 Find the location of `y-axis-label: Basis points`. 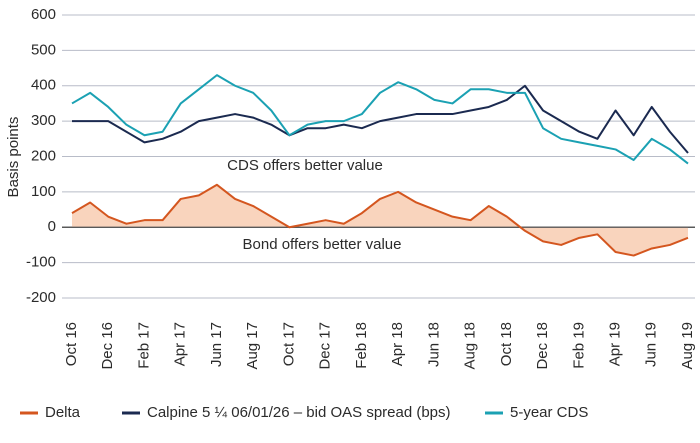

y-axis-label: Basis points is located at coordinates (13, 157).